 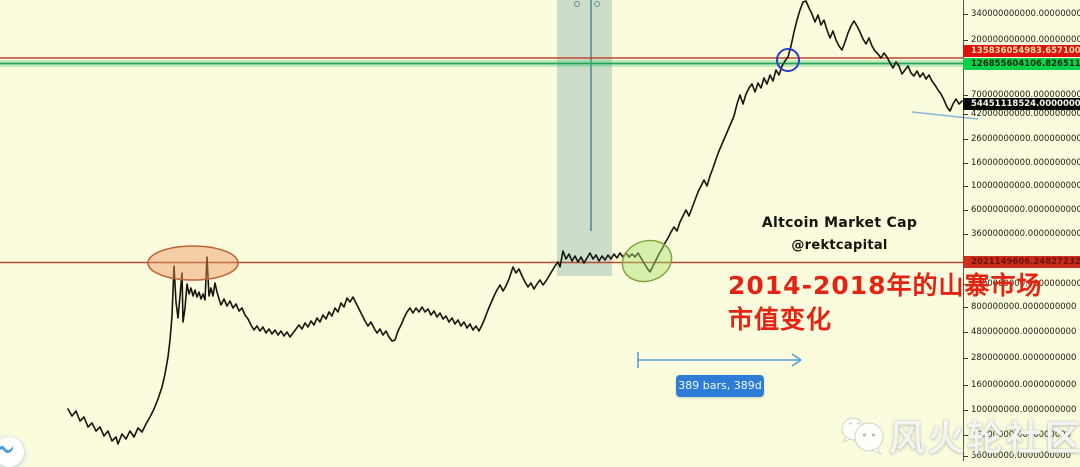 What do you see at coordinates (6, 449) in the screenshot?
I see `blue-swoosh-icon` at bounding box center [6, 449].